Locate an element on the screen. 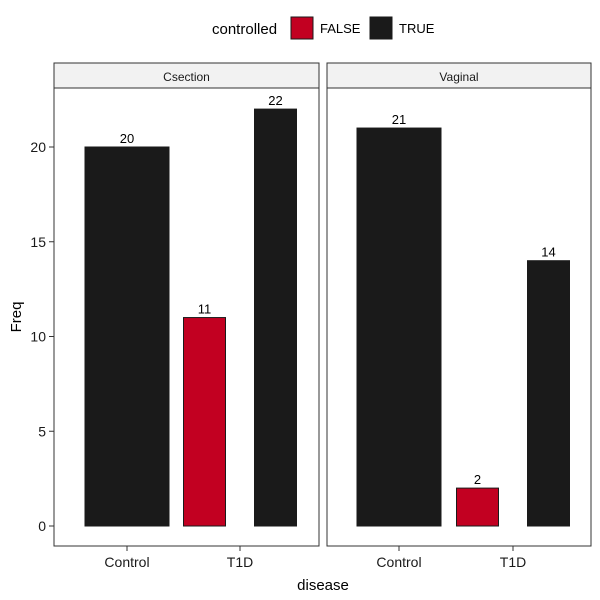  y-tick-label: 10 is located at coordinates (38, 337).